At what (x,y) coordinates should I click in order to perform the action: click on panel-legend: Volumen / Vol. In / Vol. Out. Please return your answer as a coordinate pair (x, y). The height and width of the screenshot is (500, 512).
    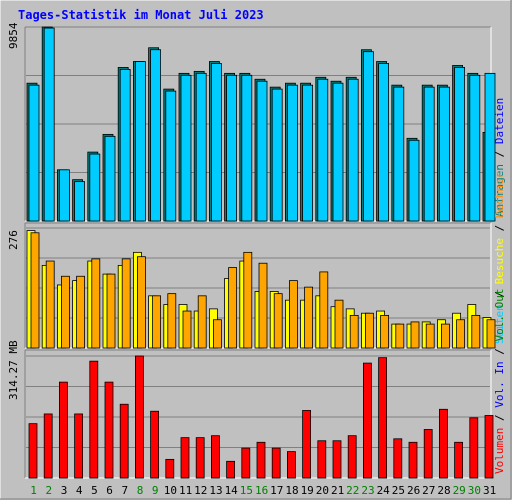
    Looking at the image, I should click on (499, 381).